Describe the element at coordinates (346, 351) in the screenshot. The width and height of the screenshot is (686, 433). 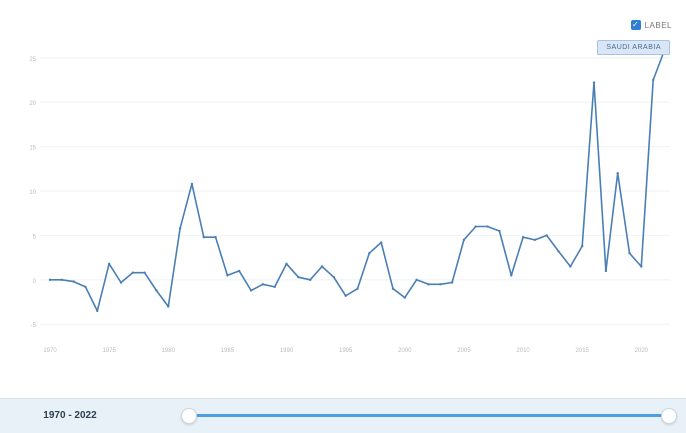
I see `x-tick-label: 1995` at that location.